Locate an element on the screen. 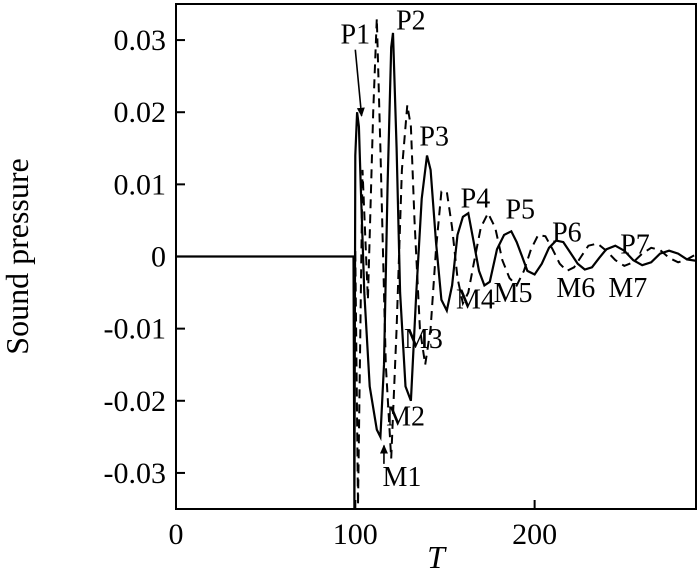 Image resolution: width=700 pixels, height=579 pixels. annotation-p1: P1 is located at coordinates (356, 35).